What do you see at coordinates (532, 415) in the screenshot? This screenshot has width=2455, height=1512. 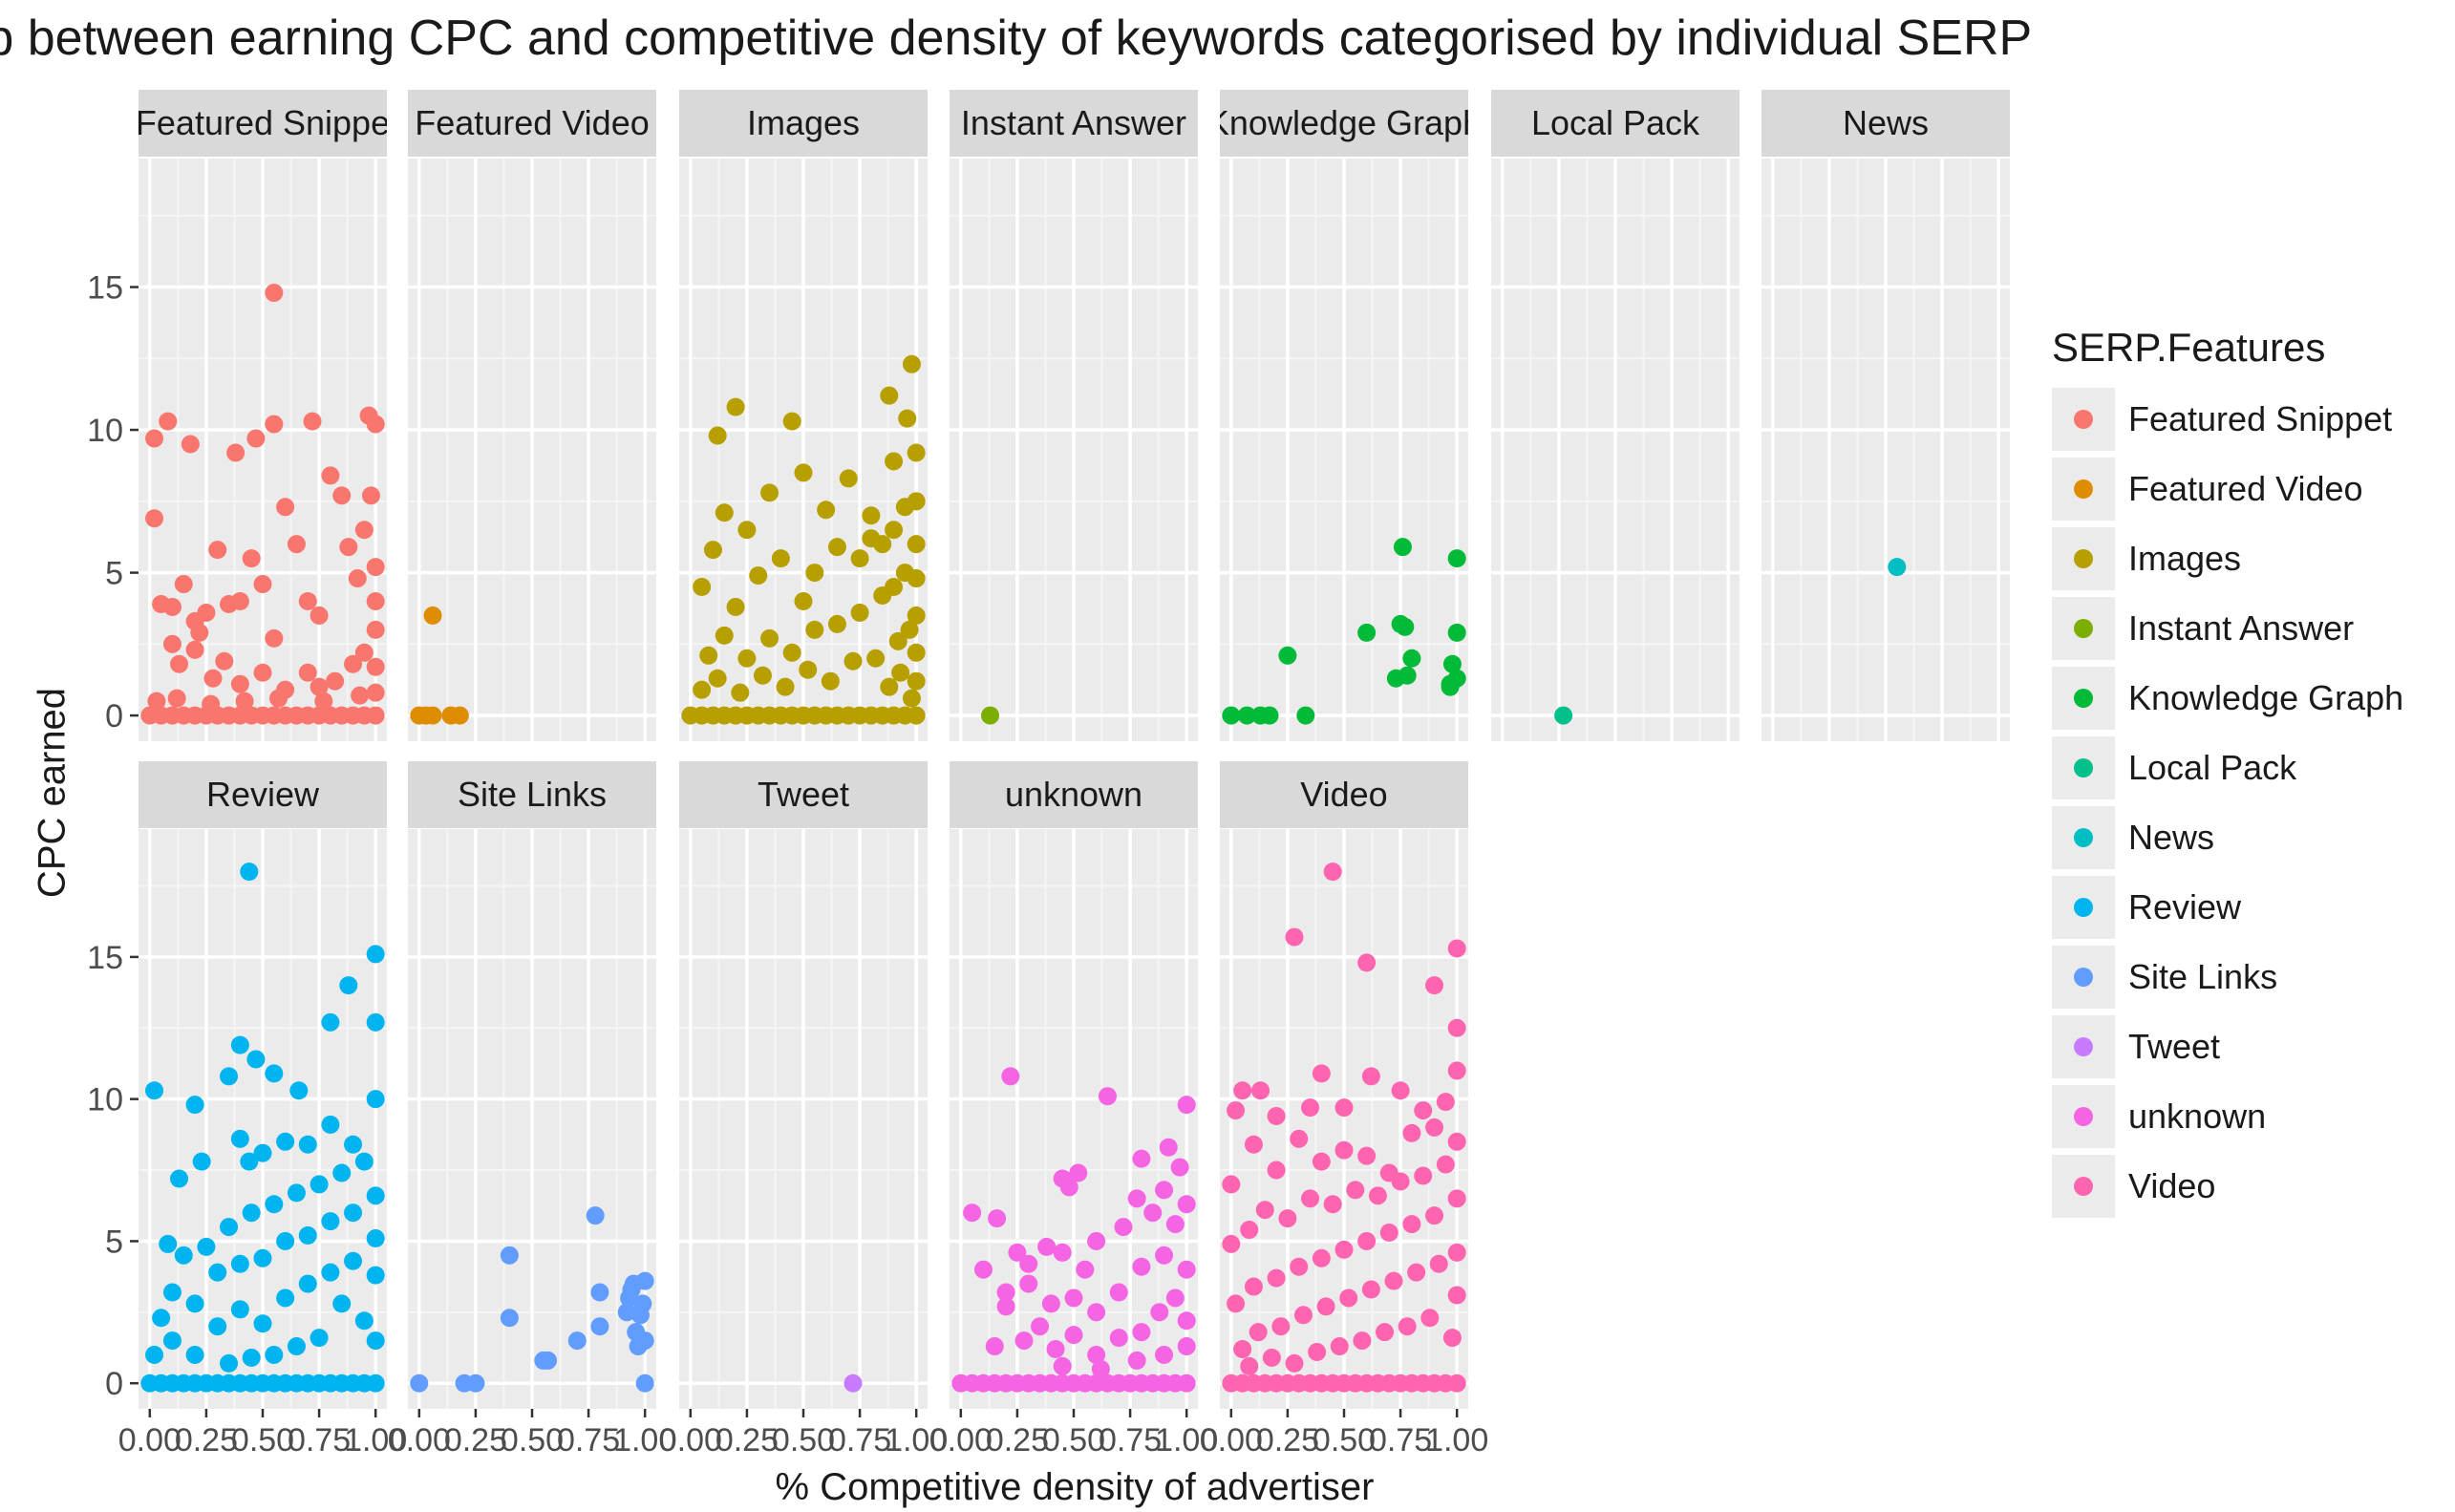 I see `facet-panel-featured-video: Featured Video` at bounding box center [532, 415].